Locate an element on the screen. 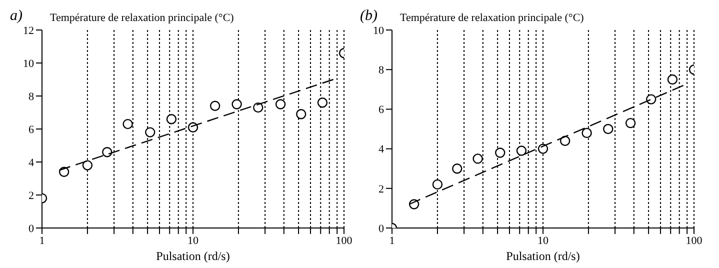 This screenshot has width=719, height=268. chart-title: a) is located at coordinates (16, 16).